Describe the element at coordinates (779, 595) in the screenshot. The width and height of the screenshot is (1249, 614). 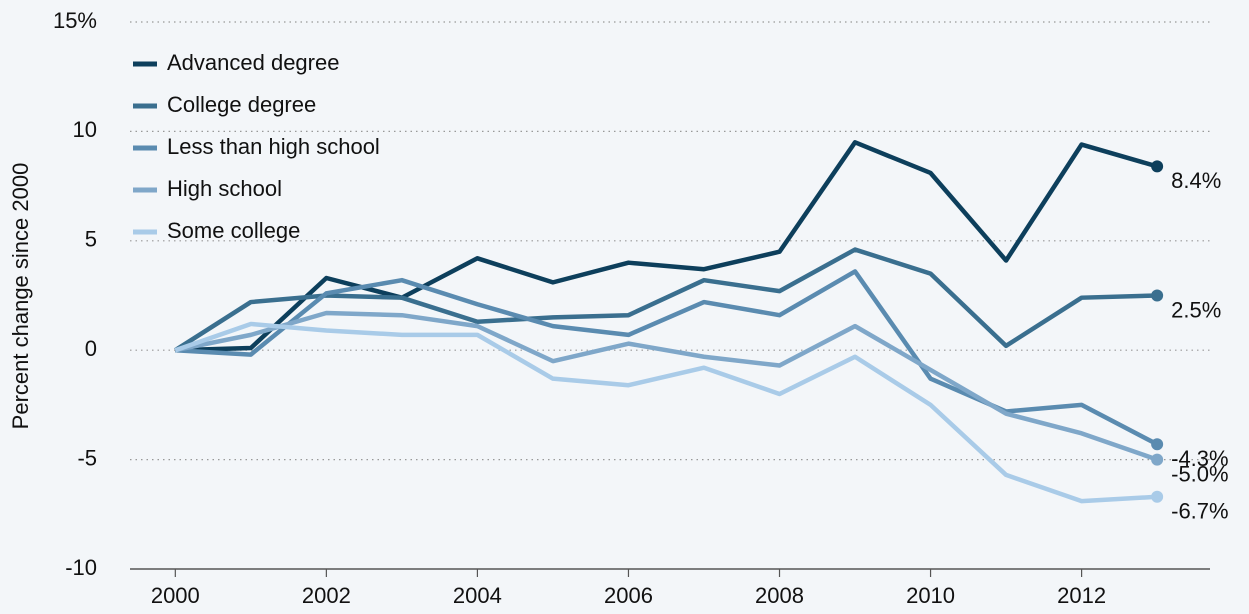
I see `x-tick-label: 2008` at that location.